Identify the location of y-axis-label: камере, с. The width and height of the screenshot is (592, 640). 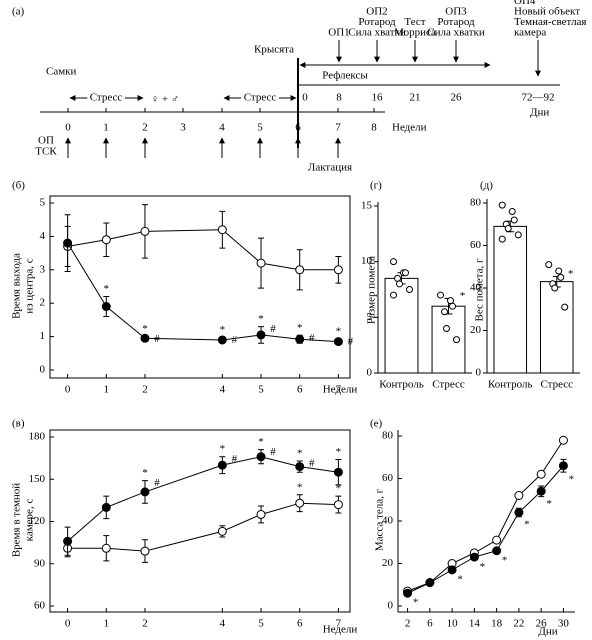
(30, 520).